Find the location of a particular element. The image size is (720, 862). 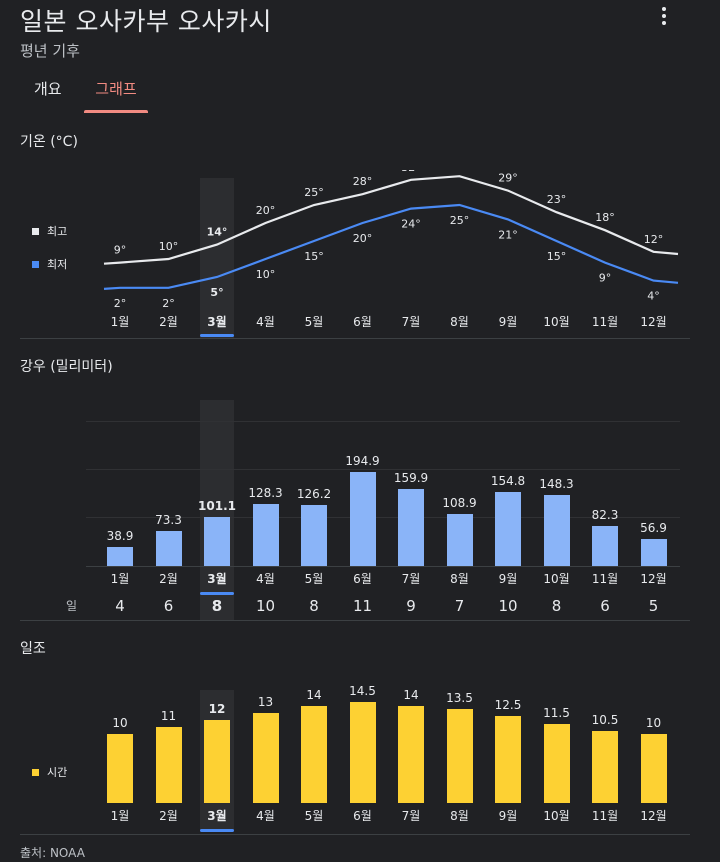

sun-value-4: 13 is located at coordinates (265, 701).